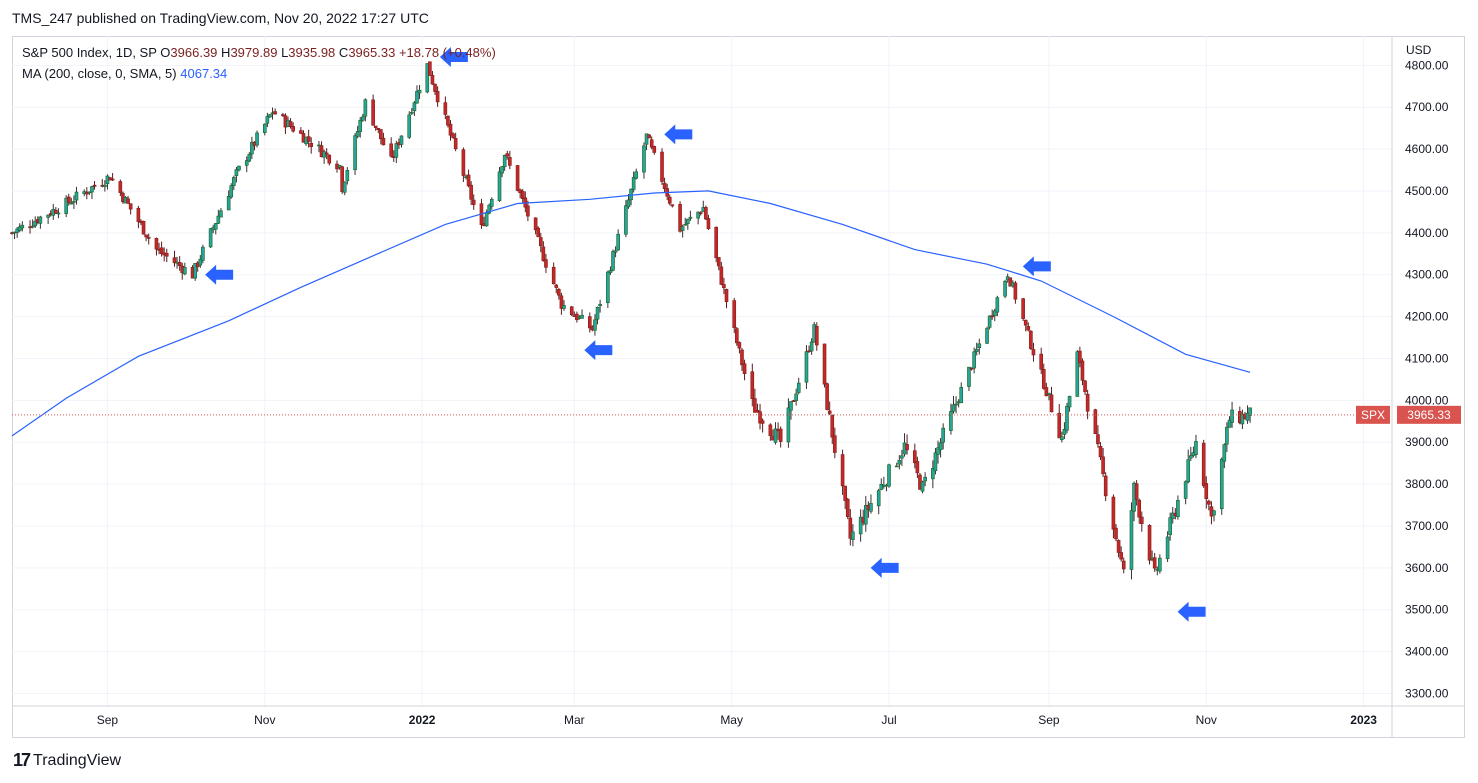  I want to click on tradingview-logo-icon: 17, so click(22, 760).